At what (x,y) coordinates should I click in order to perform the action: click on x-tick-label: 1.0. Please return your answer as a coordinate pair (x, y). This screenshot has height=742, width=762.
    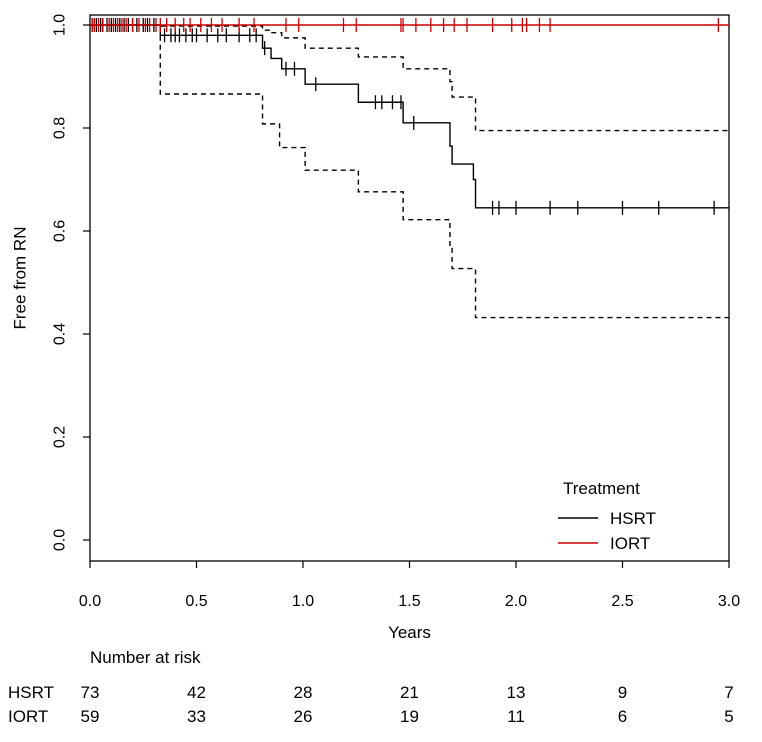
    Looking at the image, I should click on (303, 601).